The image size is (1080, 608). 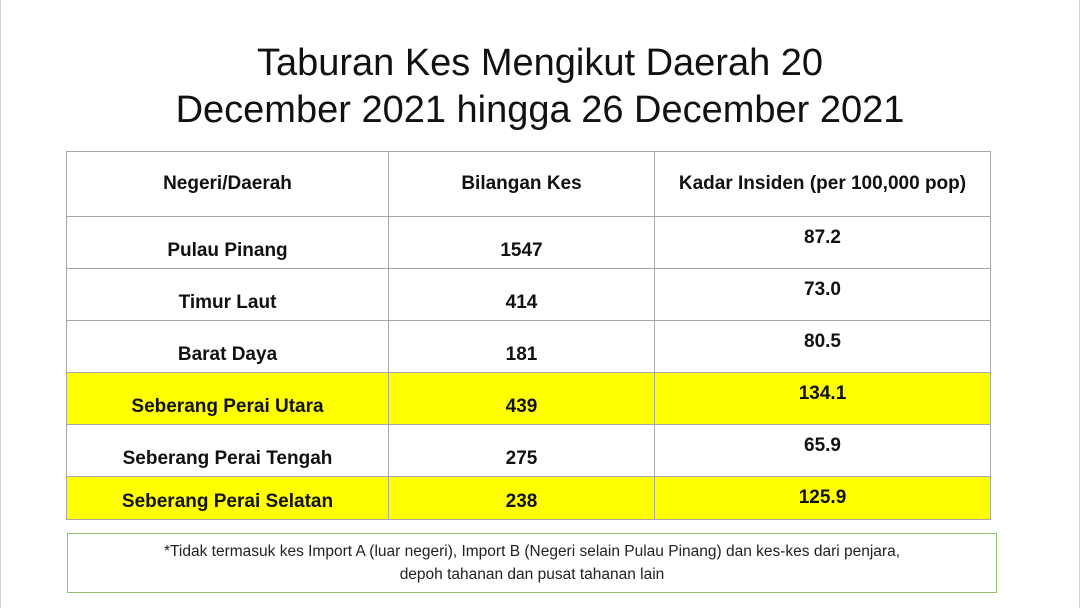 I want to click on region-name: Seberang Perai Utara, so click(x=227, y=398).